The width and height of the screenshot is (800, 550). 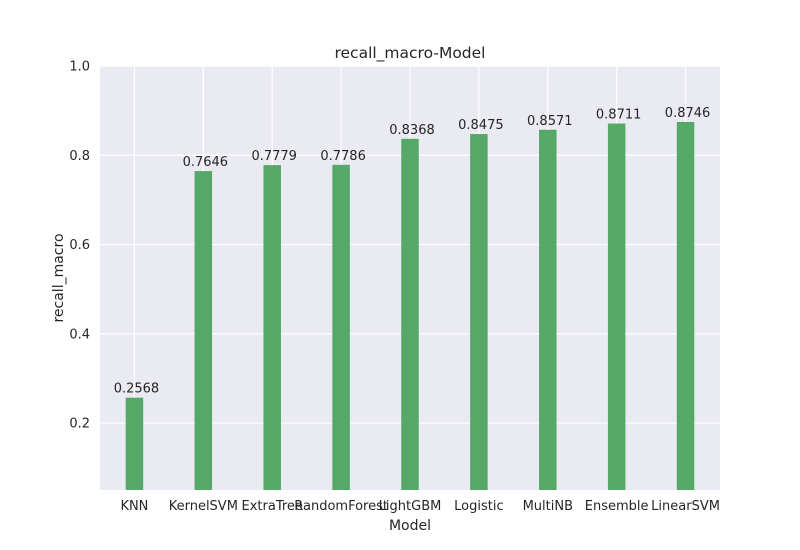 What do you see at coordinates (548, 310) in the screenshot?
I see `bar-multinb` at bounding box center [548, 310].